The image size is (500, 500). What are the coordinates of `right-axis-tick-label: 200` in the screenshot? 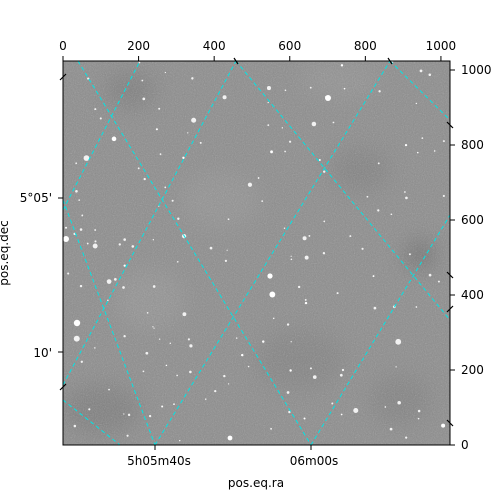 It's located at (472, 370).